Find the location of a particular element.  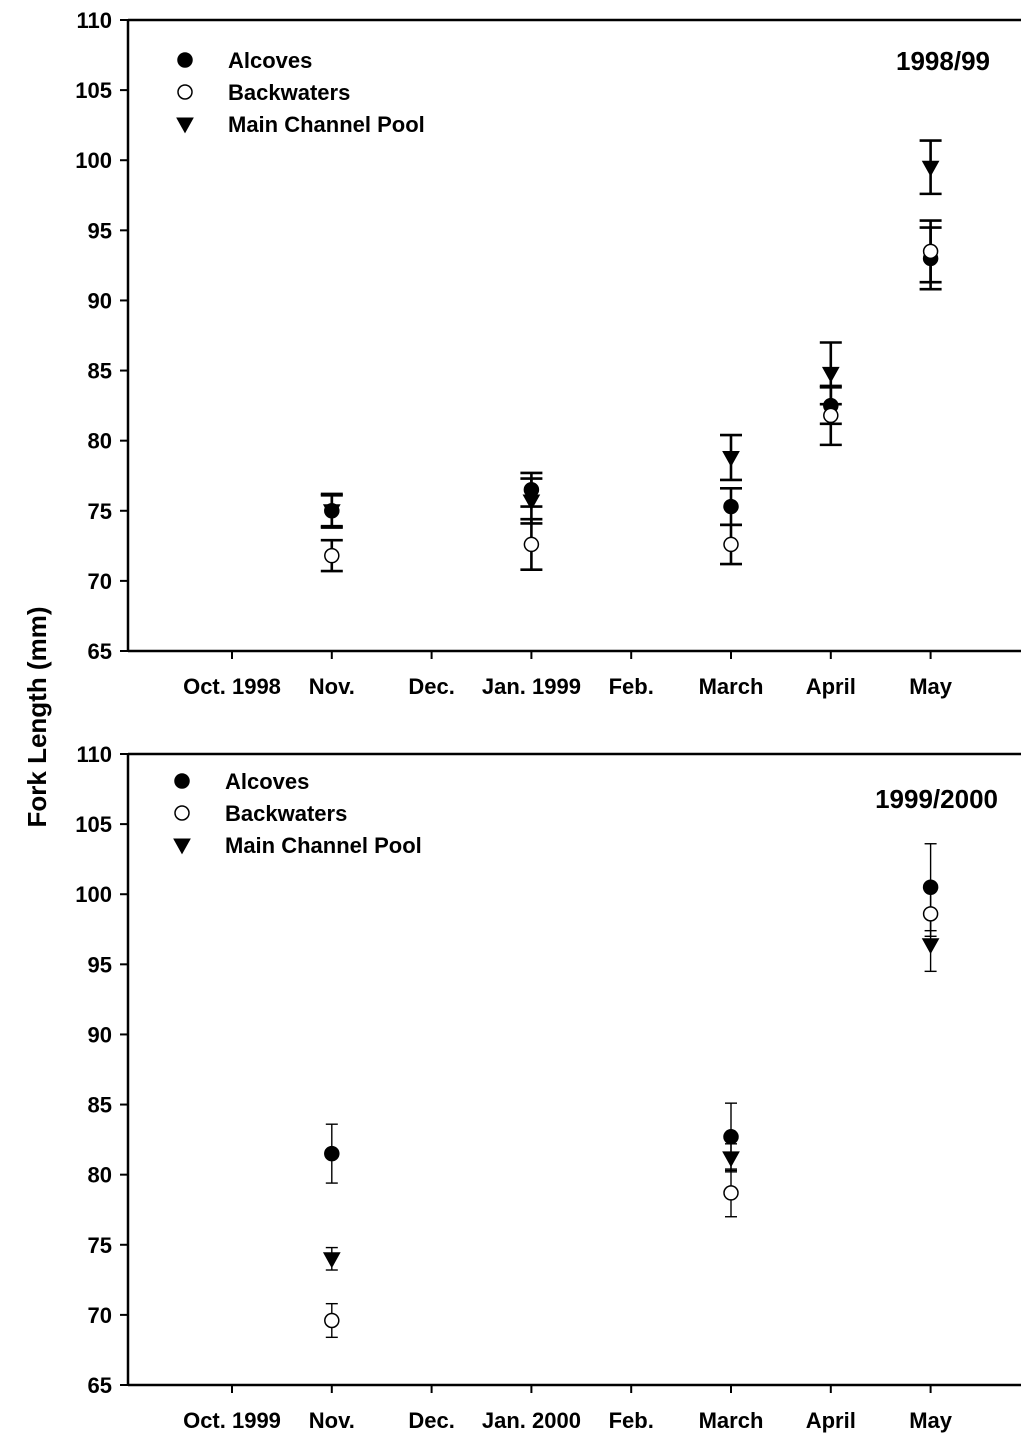

y-axis-label: Fork Length (mm) is located at coordinates (37, 717).